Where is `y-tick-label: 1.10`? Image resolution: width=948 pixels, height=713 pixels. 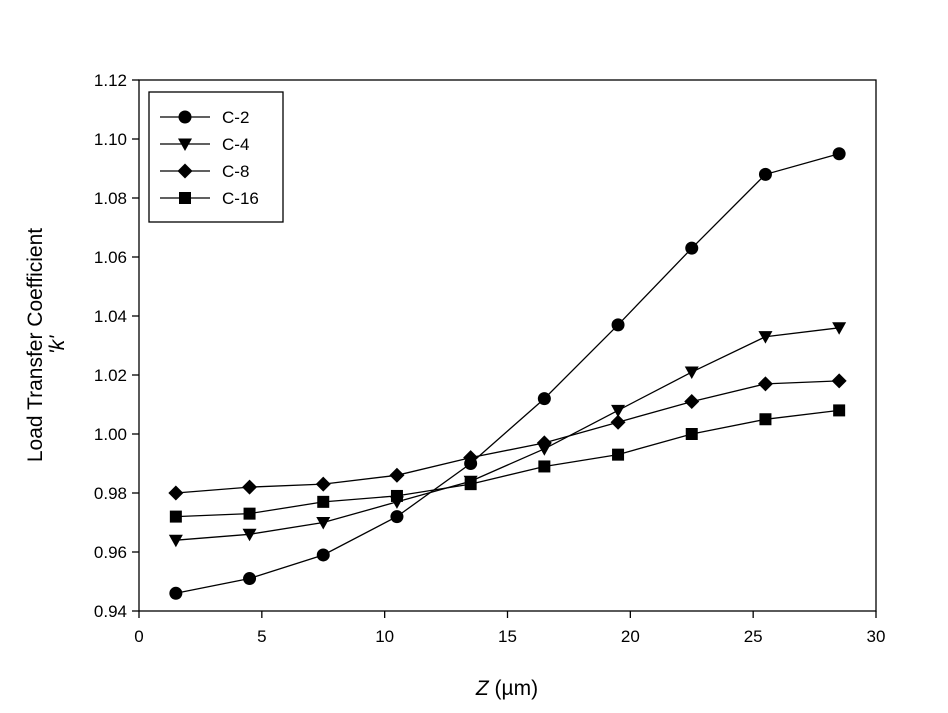 y-tick-label: 1.10 is located at coordinates (110, 139).